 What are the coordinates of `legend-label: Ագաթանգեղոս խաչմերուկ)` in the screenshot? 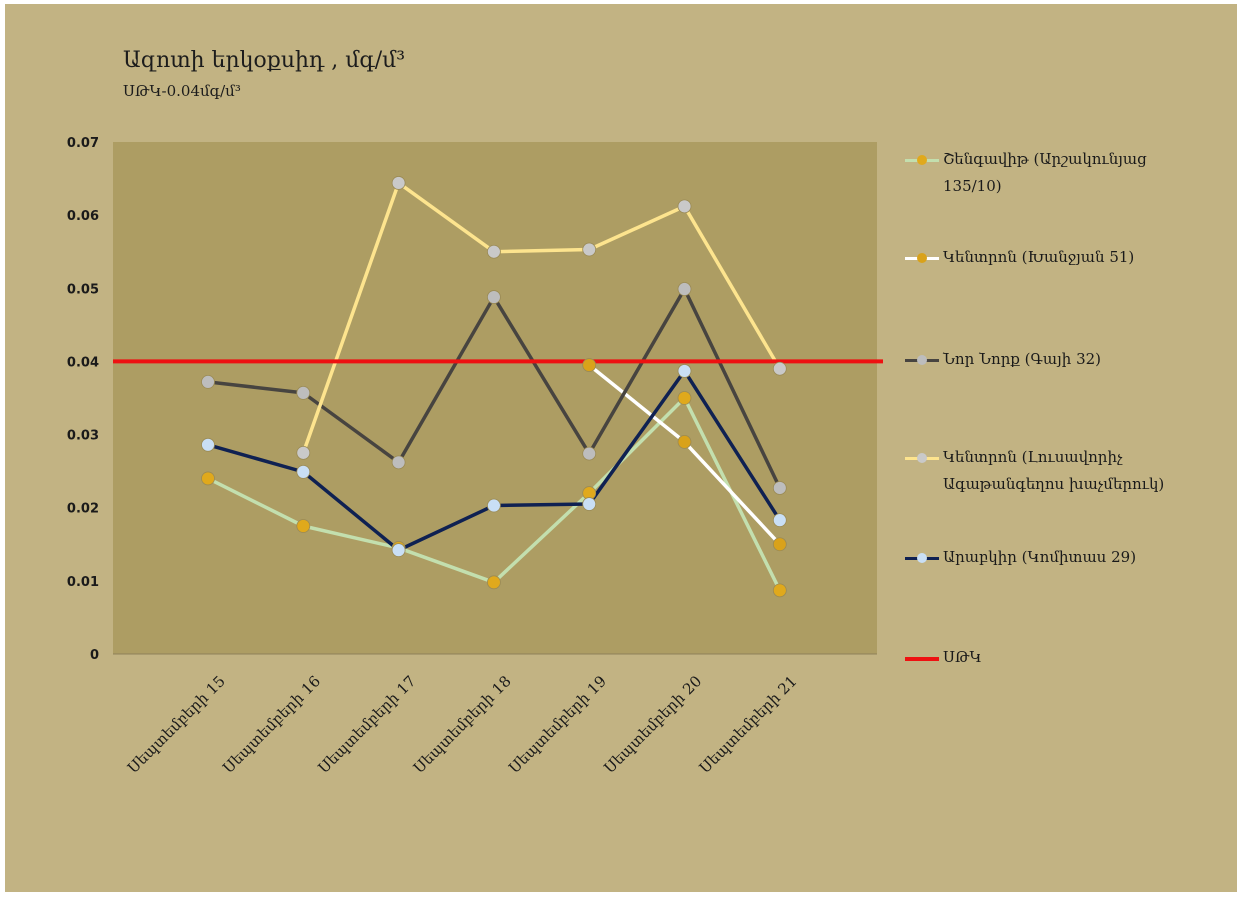 It's located at (1054, 484).